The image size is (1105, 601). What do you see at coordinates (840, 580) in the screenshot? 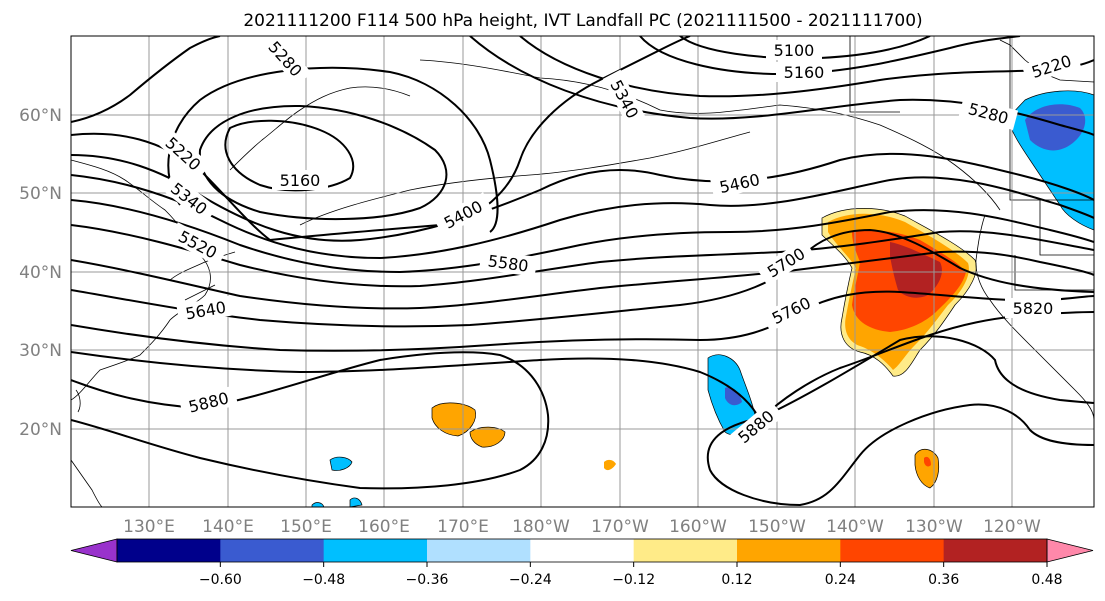
I see `colorbar-tick-label: 0.24` at bounding box center [840, 580].